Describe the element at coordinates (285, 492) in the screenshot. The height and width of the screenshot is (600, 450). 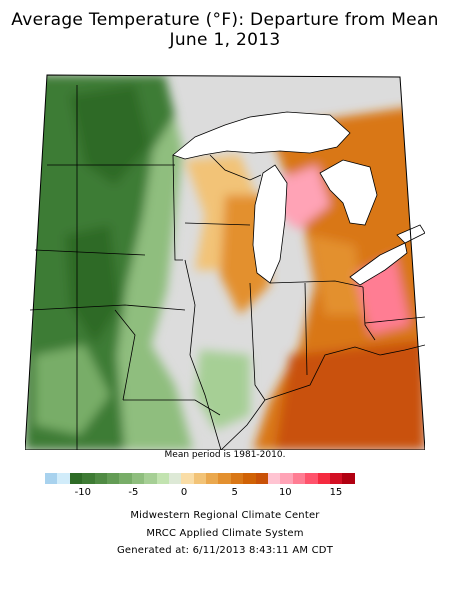
I see `legend-tick-label: 10` at that location.